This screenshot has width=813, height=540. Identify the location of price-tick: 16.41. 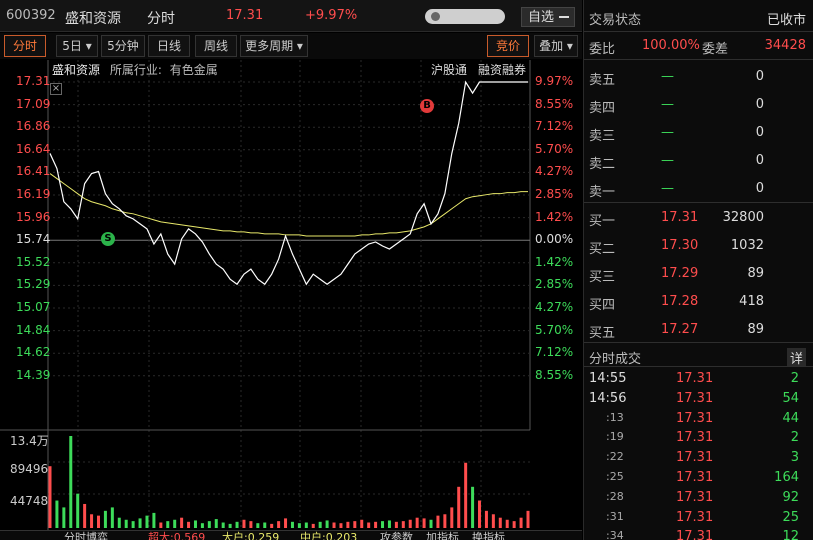
(33, 171).